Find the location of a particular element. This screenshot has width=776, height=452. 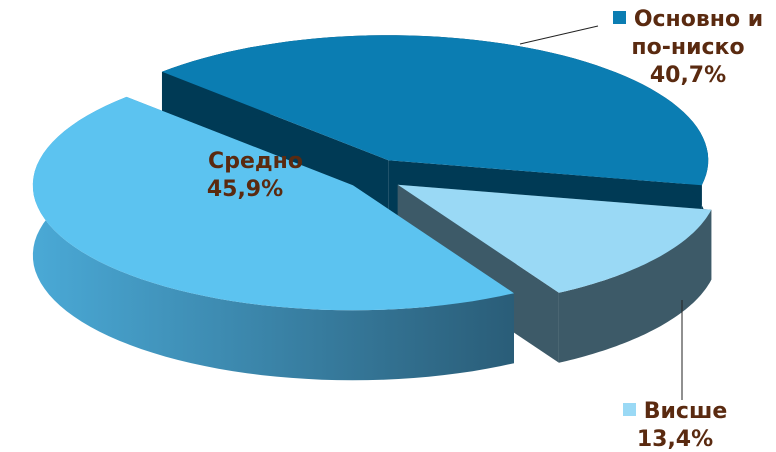

label-group: Основно и по-ниско 40,7% is located at coordinates (688, 48).